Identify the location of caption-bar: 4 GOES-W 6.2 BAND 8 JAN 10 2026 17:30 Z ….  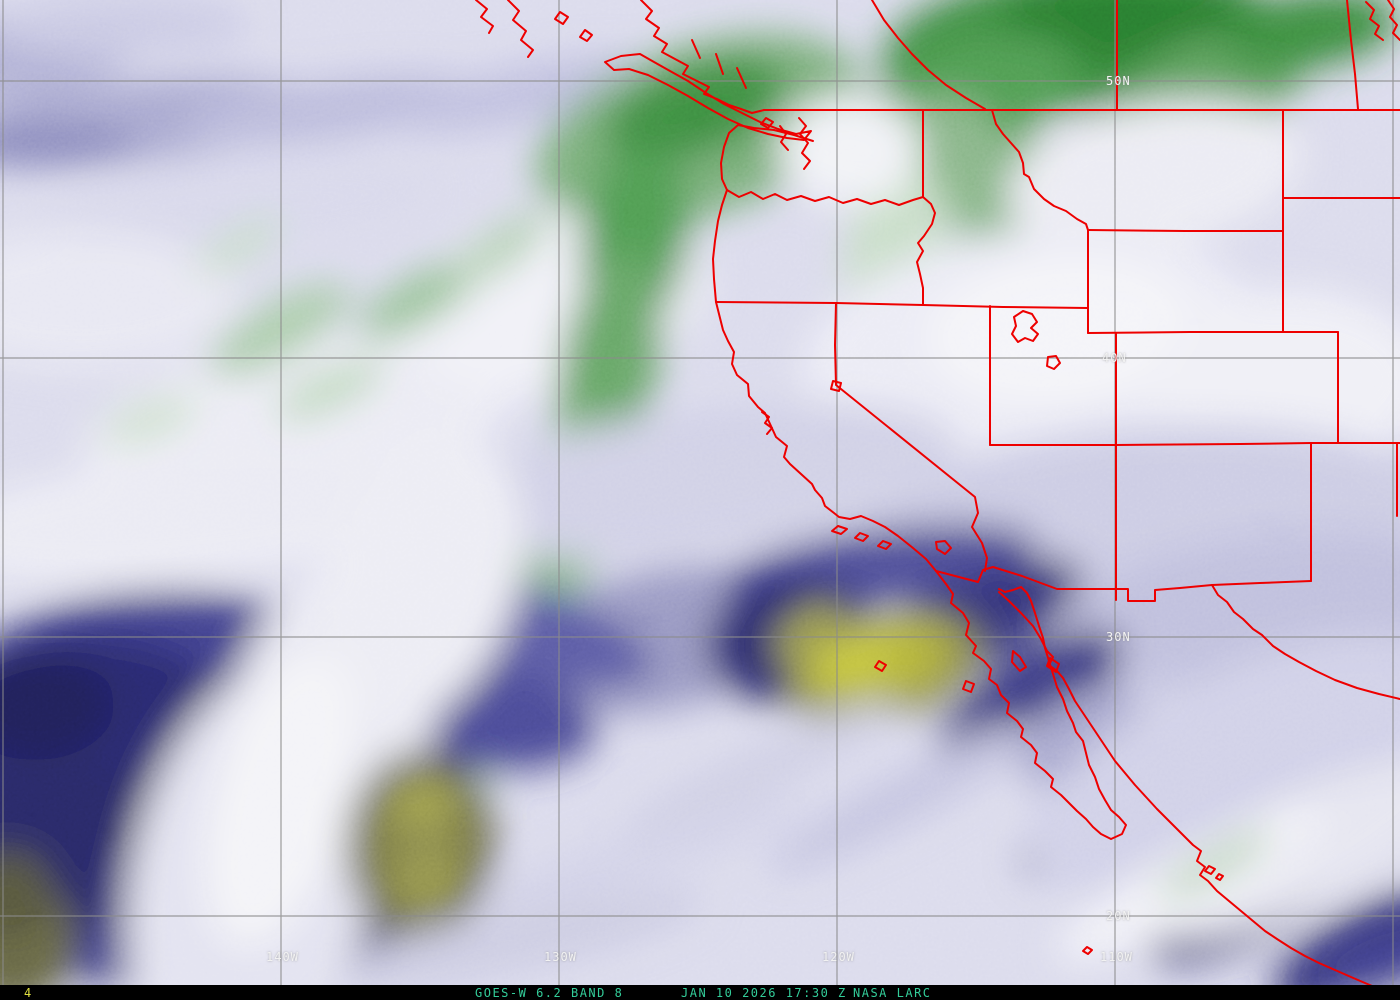
(700, 992).